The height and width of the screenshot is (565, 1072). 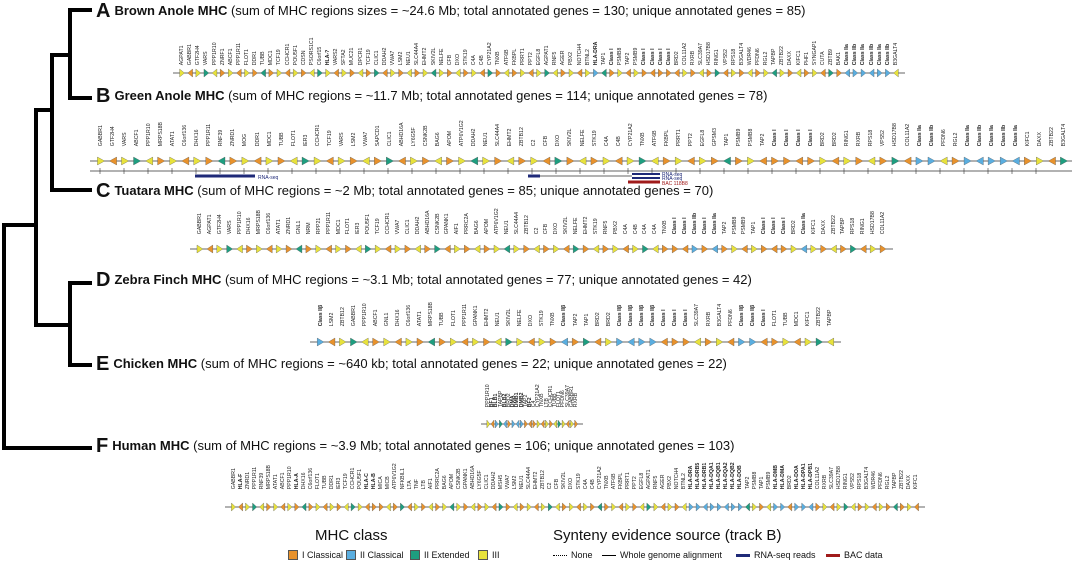 I want to click on gene-label: PPT2, so click(x=530, y=59).